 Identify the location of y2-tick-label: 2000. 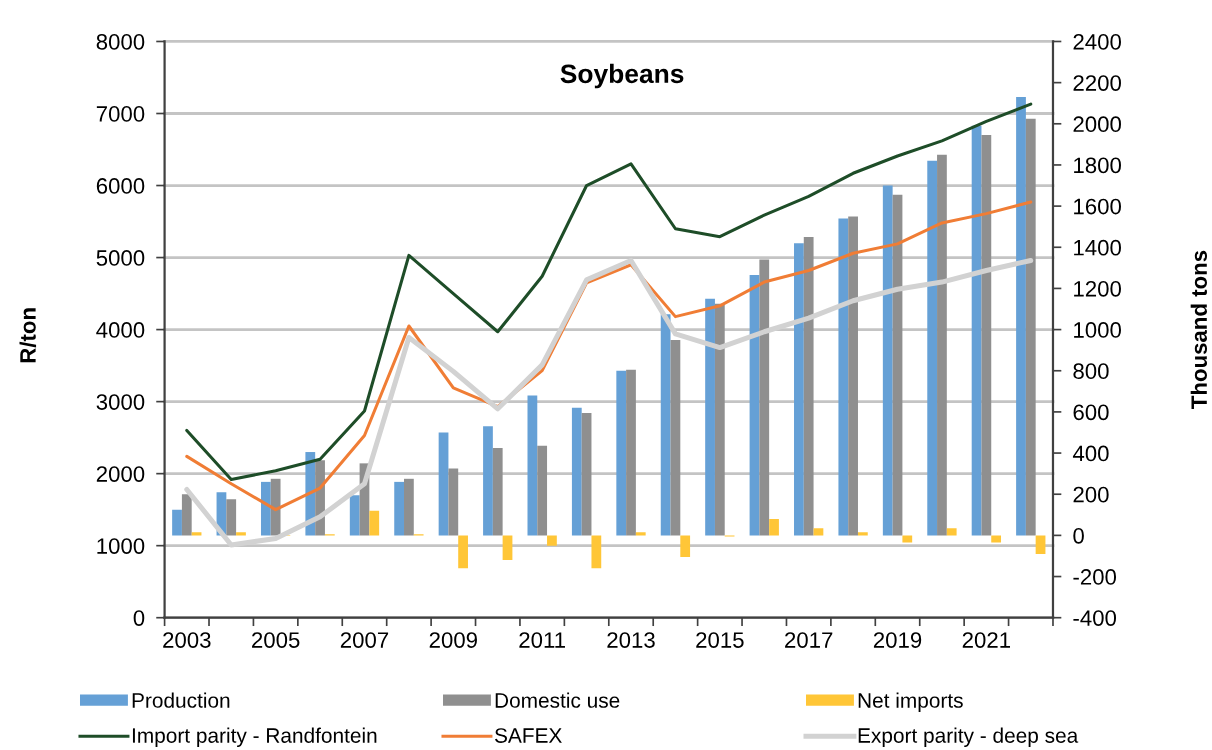
(1097, 124).